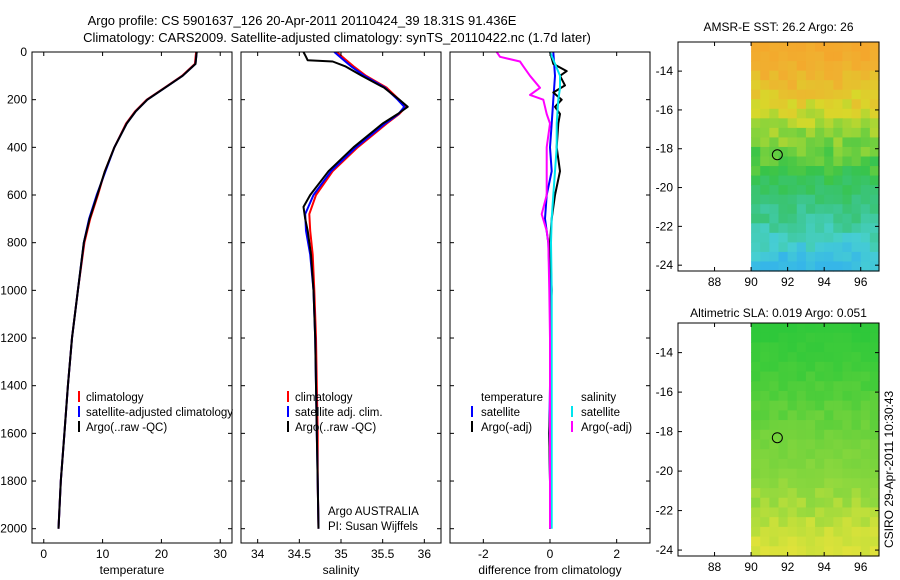  What do you see at coordinates (258, 554) in the screenshot?
I see `xtick-label: 34` at bounding box center [258, 554].